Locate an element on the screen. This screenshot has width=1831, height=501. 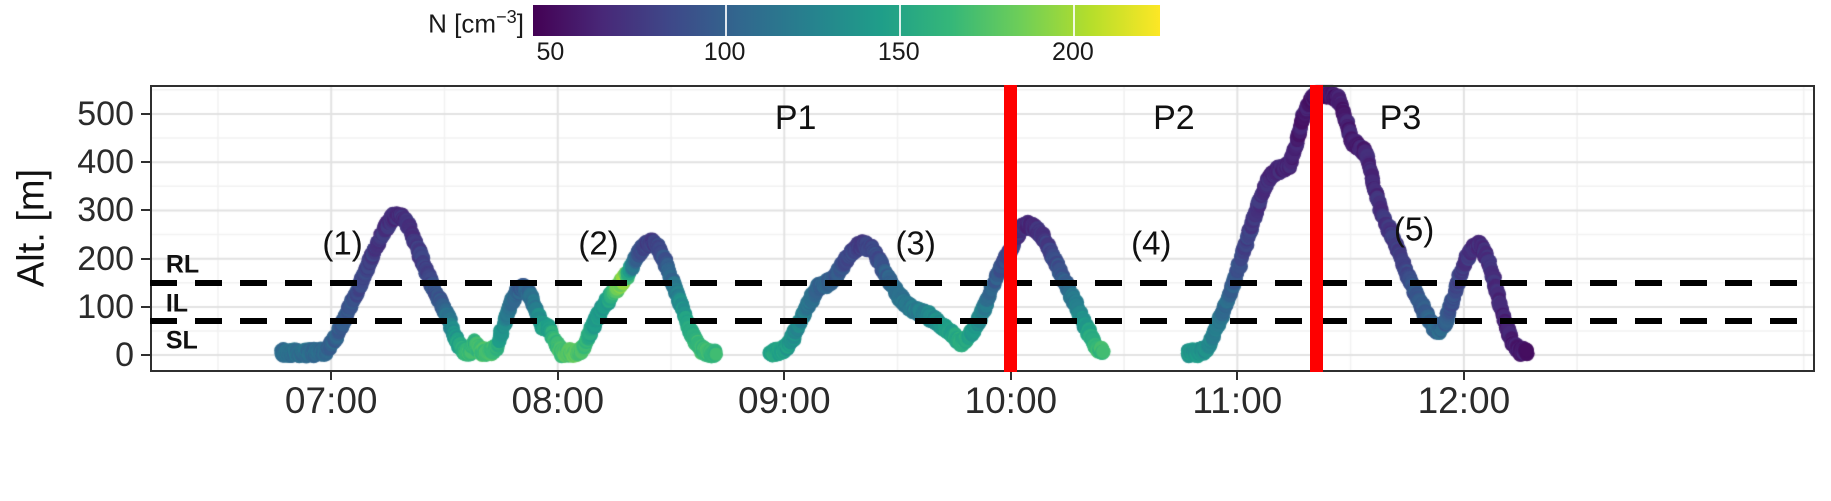
dashed-reference-line-sl is located at coordinates (982, 321).